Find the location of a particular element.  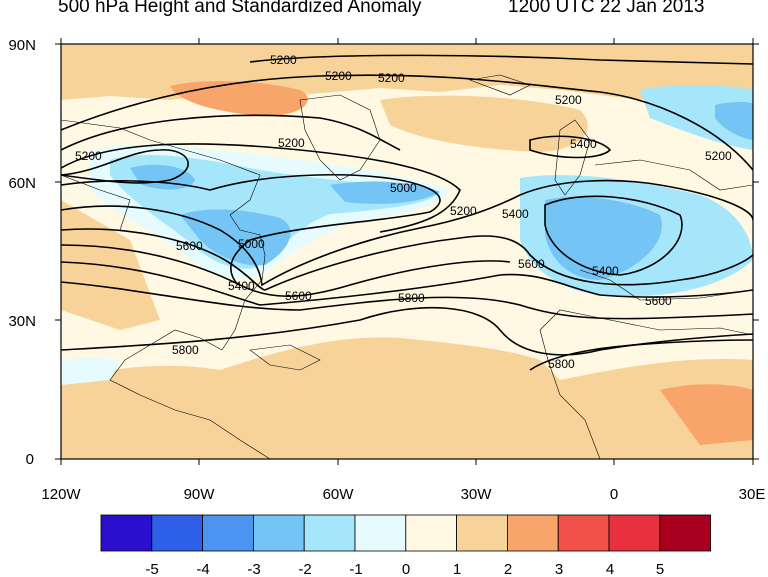

colorbar-label: 3 is located at coordinates (559, 569).